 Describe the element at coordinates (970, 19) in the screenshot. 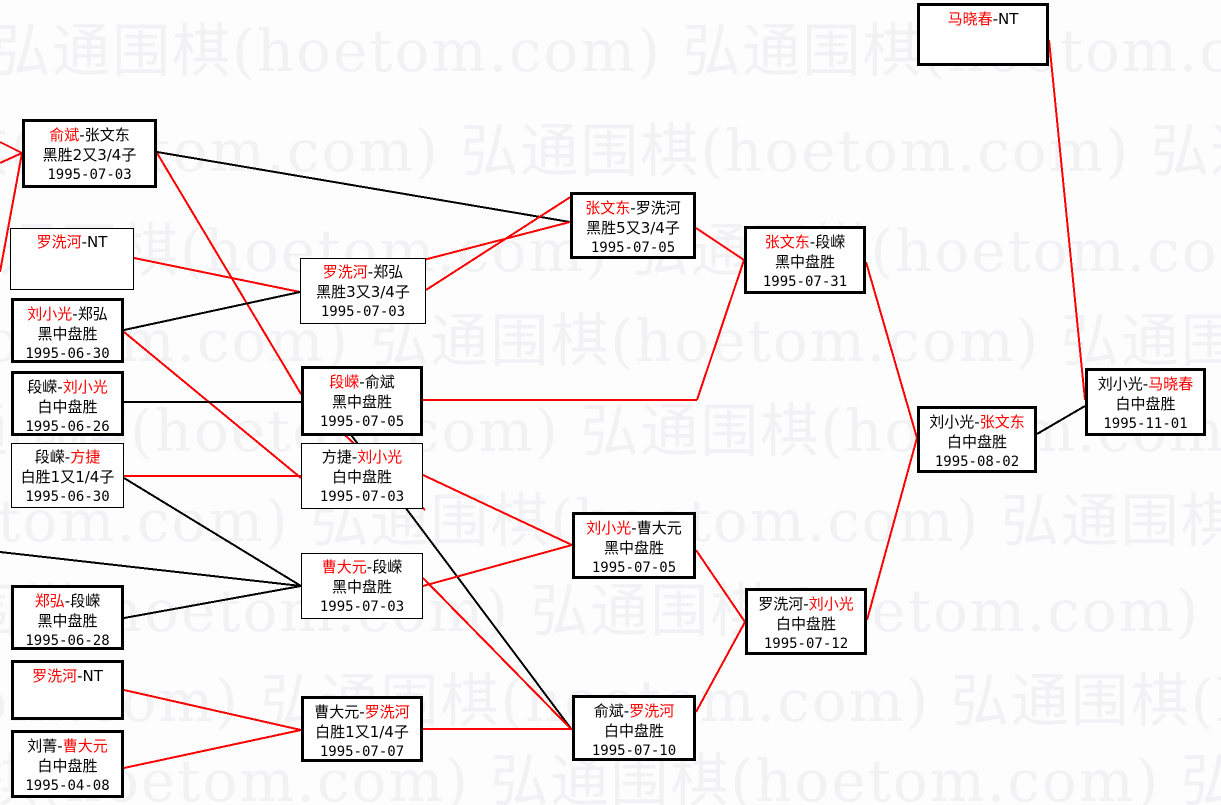

I see `player-left: 马晓春` at that location.